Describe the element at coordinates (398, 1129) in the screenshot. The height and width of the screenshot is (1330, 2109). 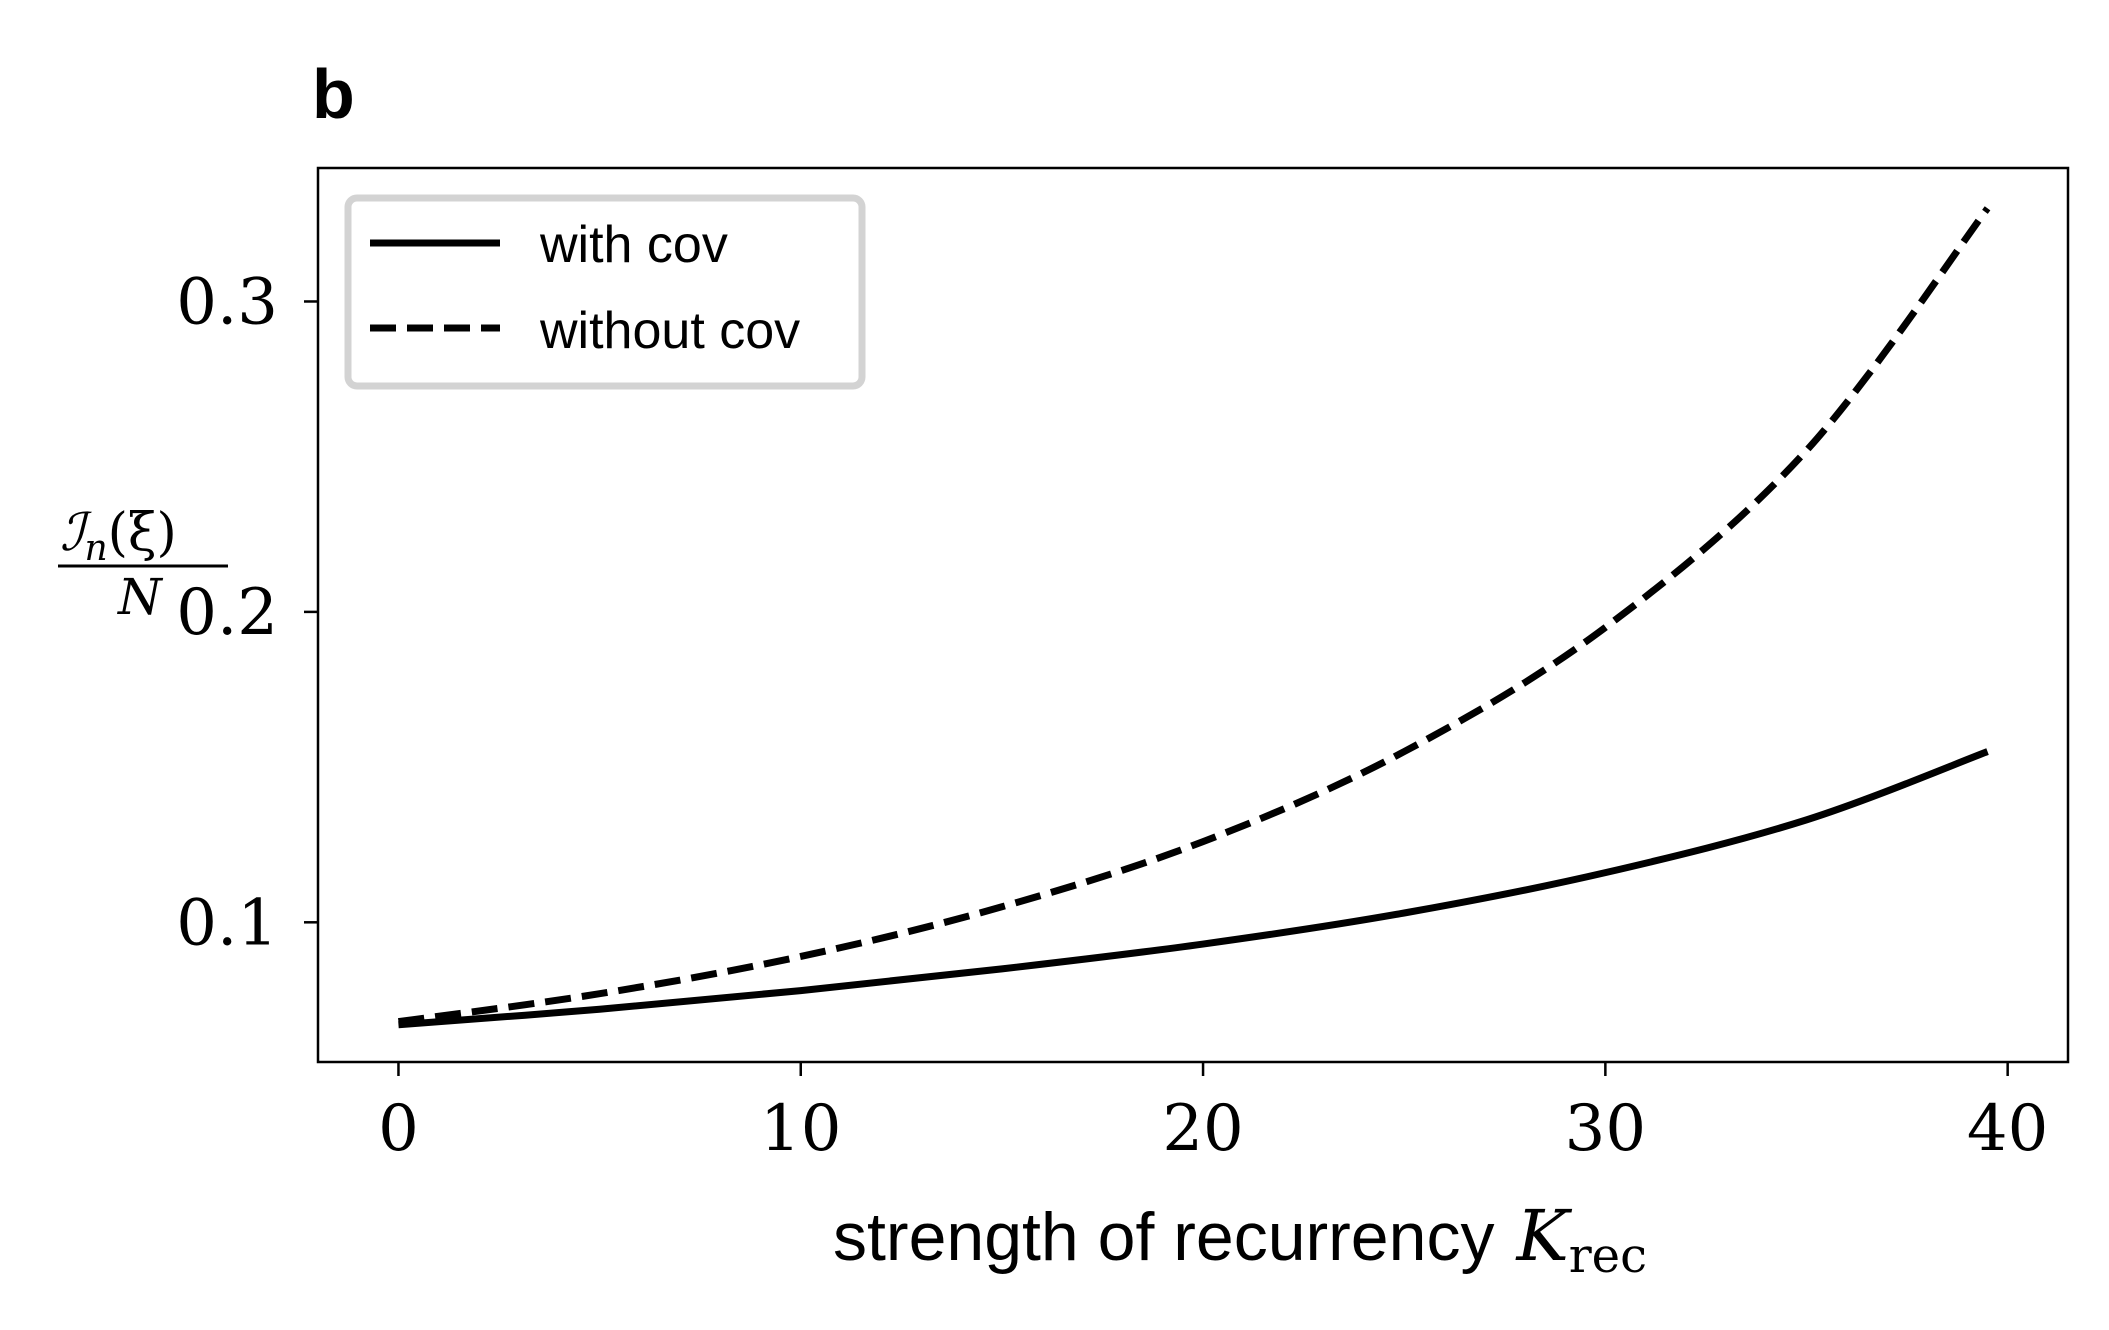
I see `x-tick-label: 0` at that location.